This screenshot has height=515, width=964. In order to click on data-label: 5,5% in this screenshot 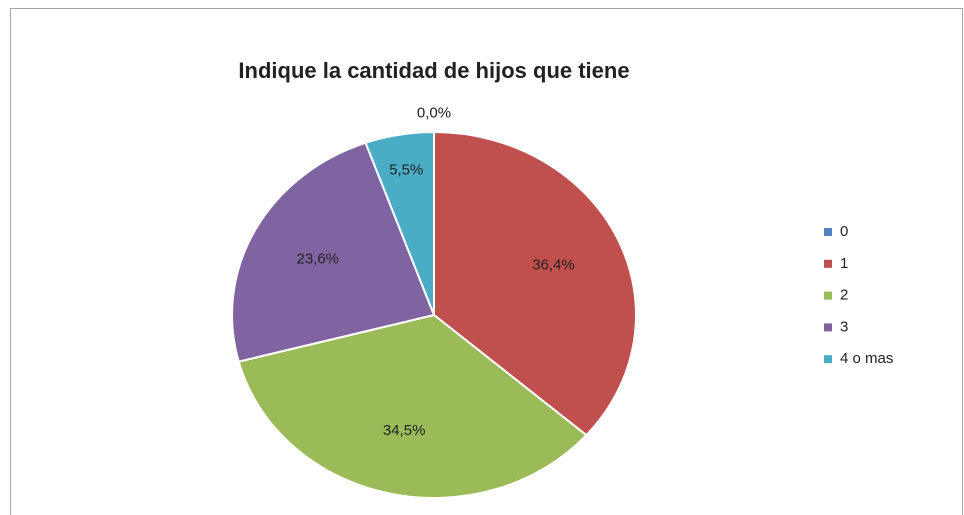, I will do `click(406, 170)`.